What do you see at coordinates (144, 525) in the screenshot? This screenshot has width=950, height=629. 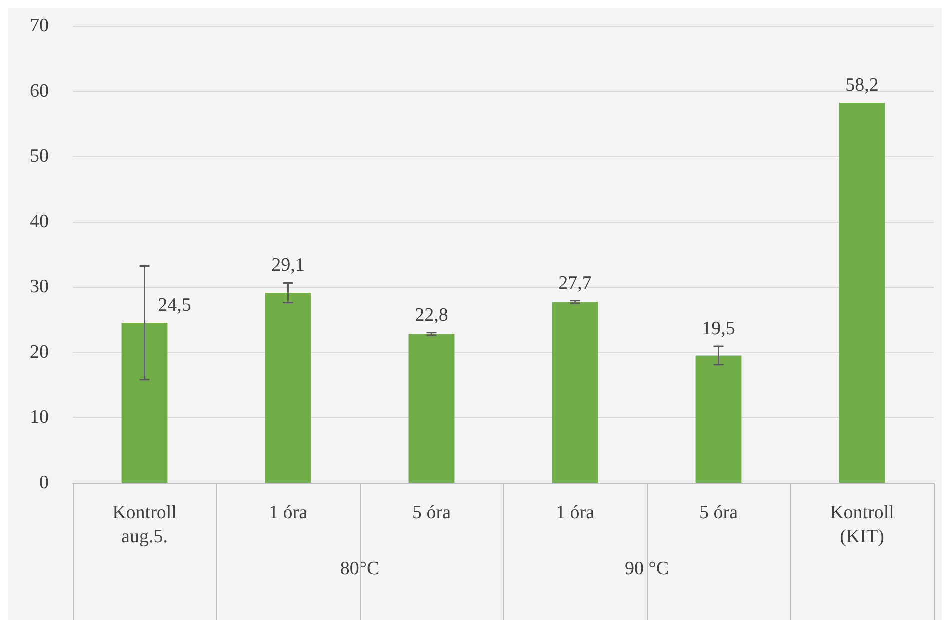 I see `x-tick-label: Kontroll aug.5.` at bounding box center [144, 525].